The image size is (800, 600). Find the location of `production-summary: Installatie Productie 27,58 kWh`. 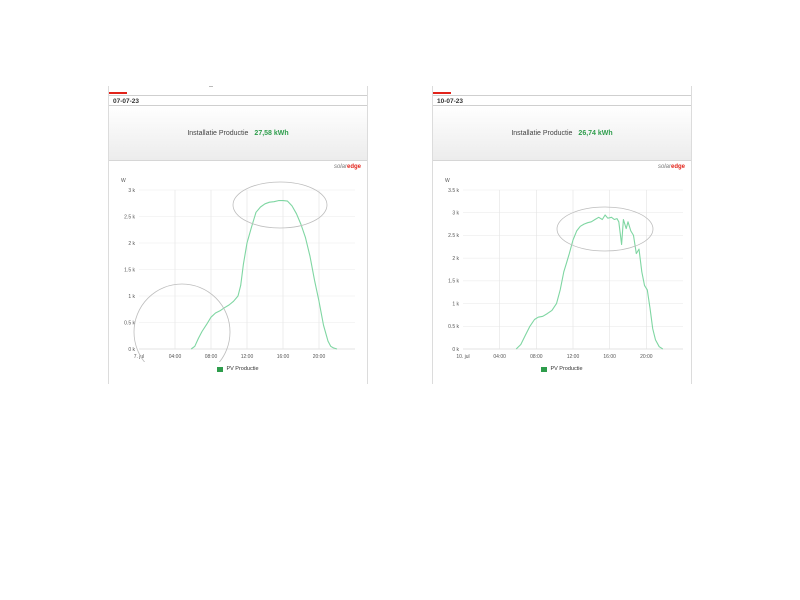

production-summary: Installatie Productie 27,58 kWh is located at coordinates (238, 133).